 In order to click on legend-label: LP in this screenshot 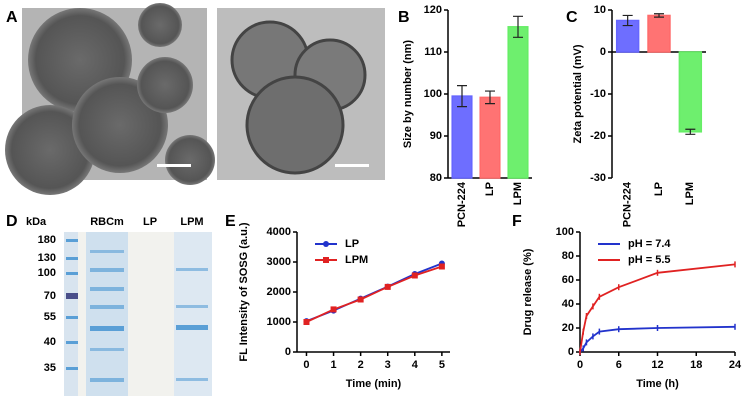, I will do `click(352, 244)`.